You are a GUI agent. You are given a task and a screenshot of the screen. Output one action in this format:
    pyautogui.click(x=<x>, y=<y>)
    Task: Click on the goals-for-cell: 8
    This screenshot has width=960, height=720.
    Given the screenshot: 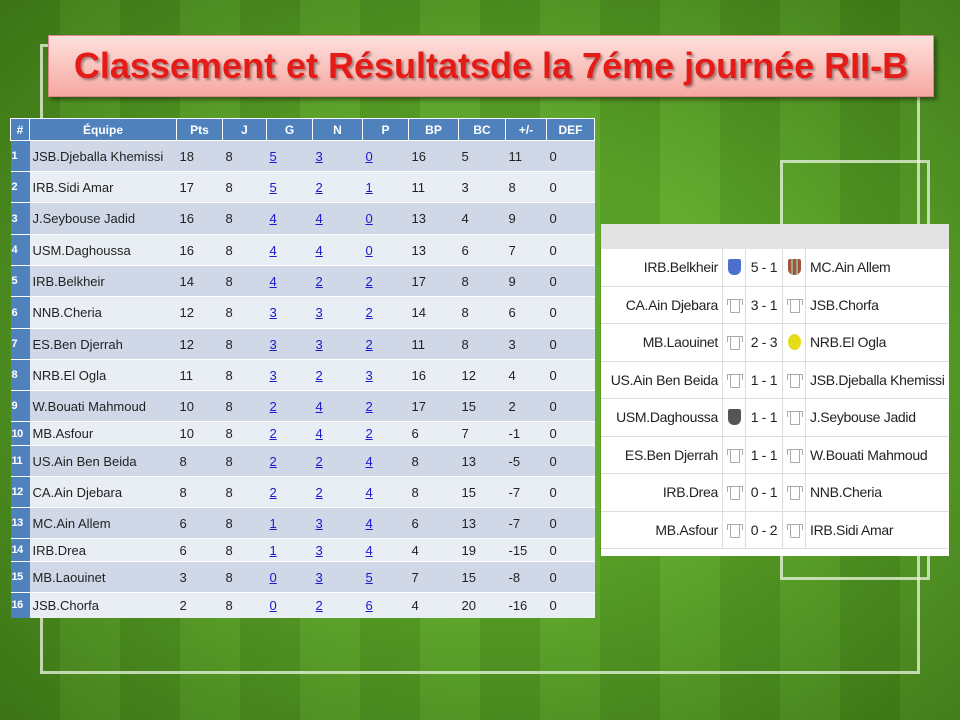 What is the action you would take?
    pyautogui.click(x=433, y=492)
    